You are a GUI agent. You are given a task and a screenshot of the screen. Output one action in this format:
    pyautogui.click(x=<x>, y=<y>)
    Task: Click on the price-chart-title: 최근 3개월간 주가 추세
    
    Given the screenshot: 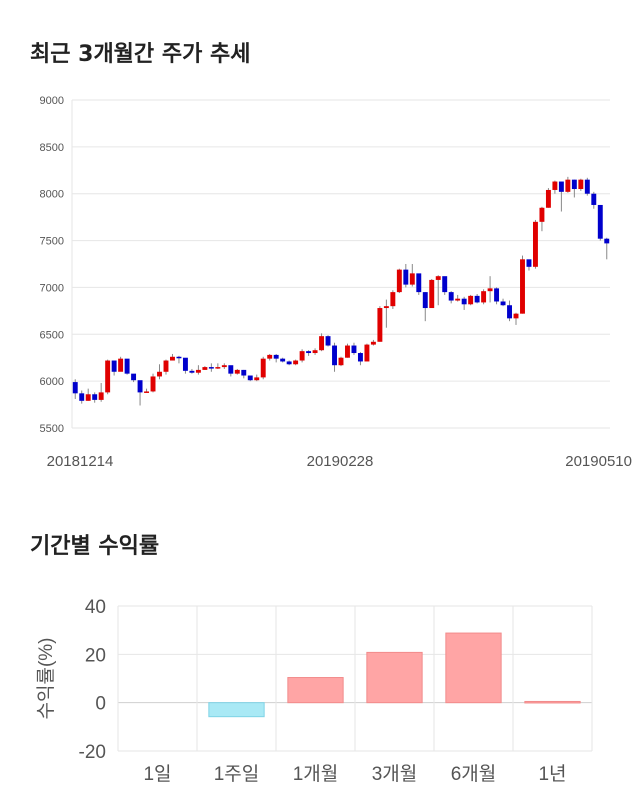 What is the action you would take?
    pyautogui.click(x=140, y=54)
    